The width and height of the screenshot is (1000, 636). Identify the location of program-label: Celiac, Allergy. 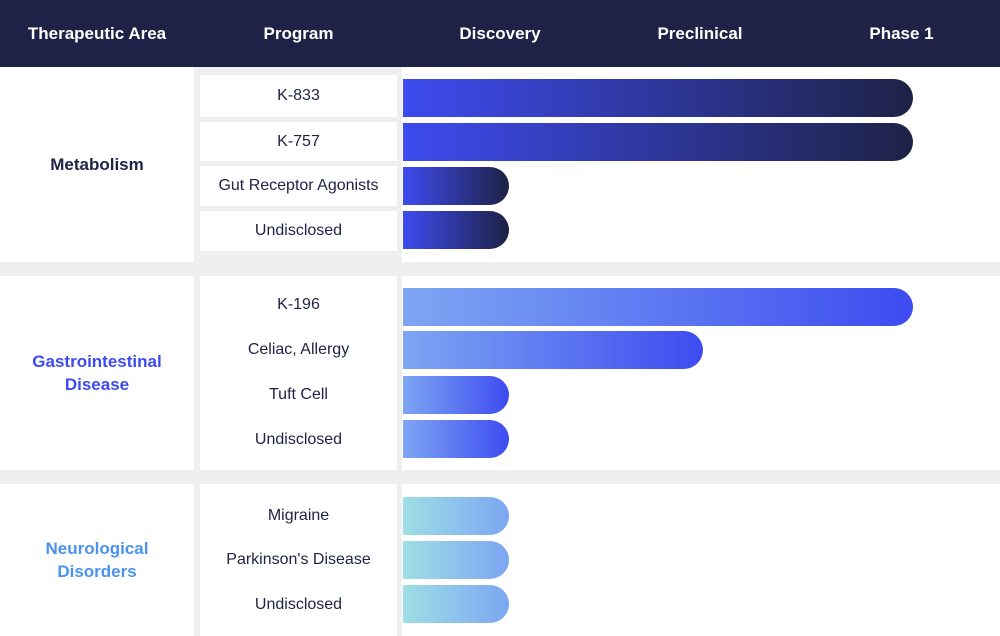
(298, 349).